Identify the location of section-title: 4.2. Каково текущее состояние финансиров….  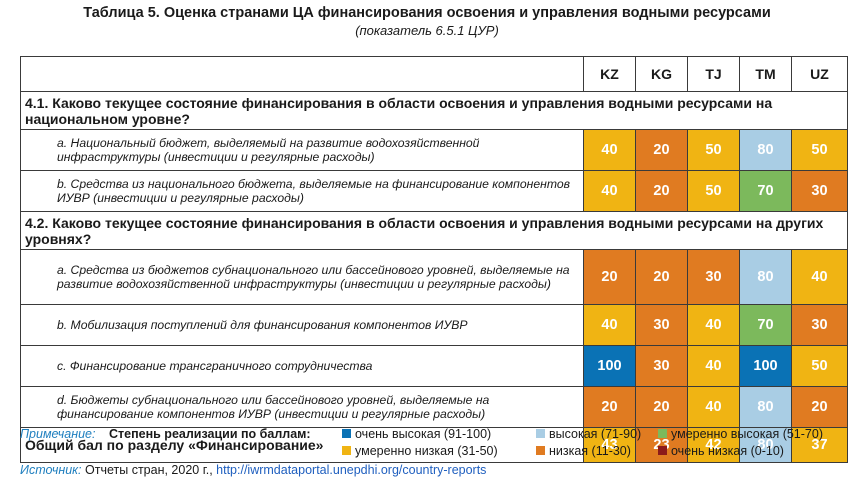
(434, 230).